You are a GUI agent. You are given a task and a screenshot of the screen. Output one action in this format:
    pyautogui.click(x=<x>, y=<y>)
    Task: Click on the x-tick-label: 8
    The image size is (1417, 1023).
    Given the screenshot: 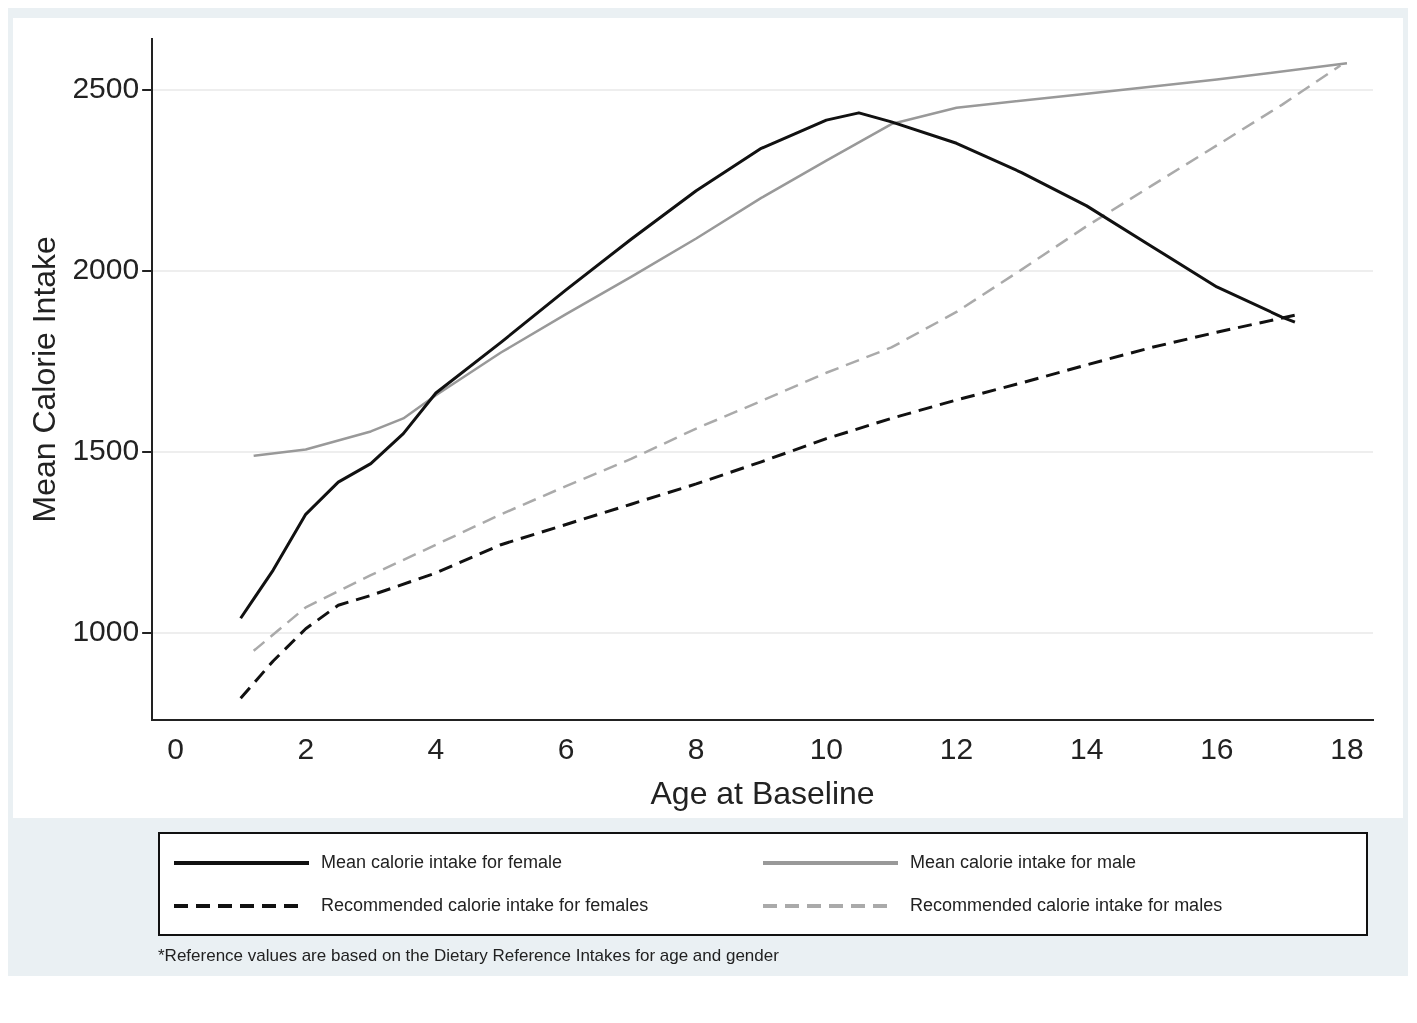 What is the action you would take?
    pyautogui.click(x=696, y=748)
    